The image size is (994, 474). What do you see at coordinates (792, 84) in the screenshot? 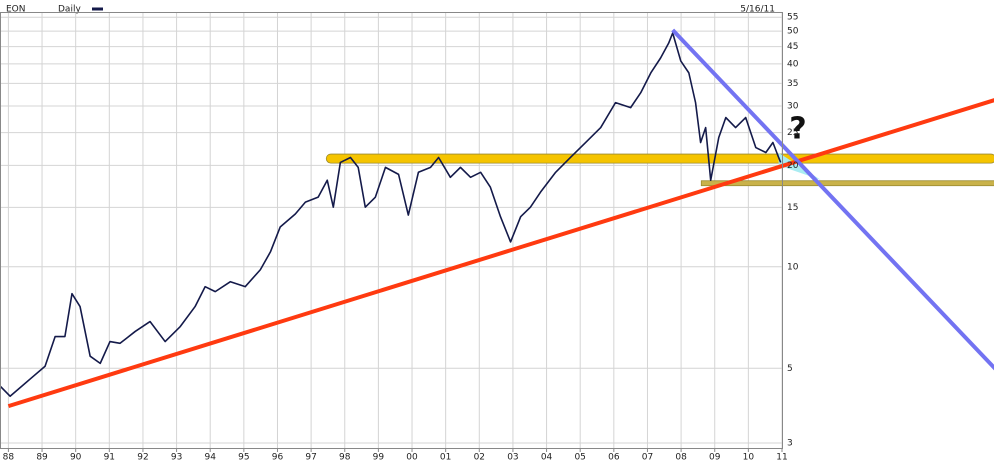
I see `y-tick-label: 35` at bounding box center [792, 84].